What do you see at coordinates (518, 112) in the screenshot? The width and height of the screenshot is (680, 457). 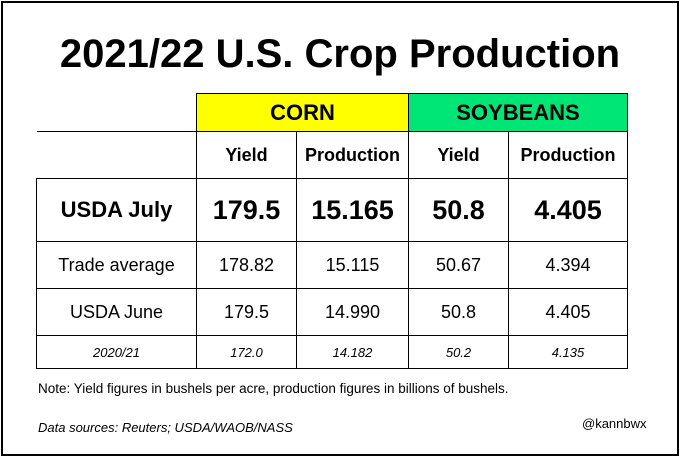 I see `soybeans-header: SOYBEANS` at bounding box center [518, 112].